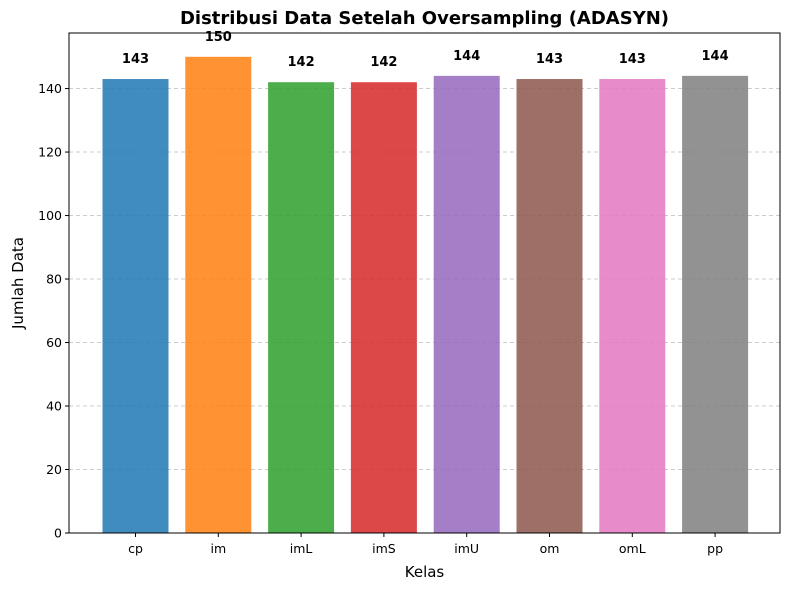  I want to click on bar-im, so click(218, 295).